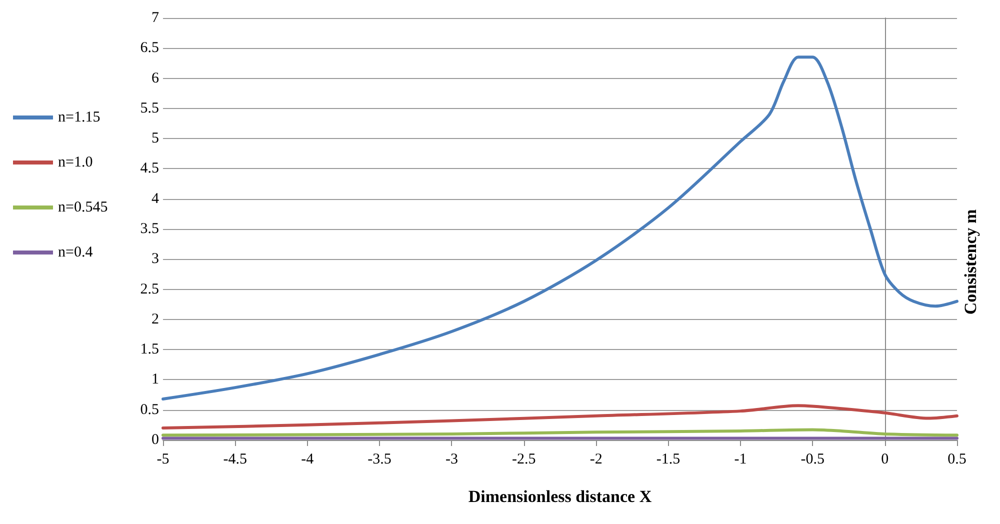  I want to click on y-tick-label: 6.5, so click(149, 48).